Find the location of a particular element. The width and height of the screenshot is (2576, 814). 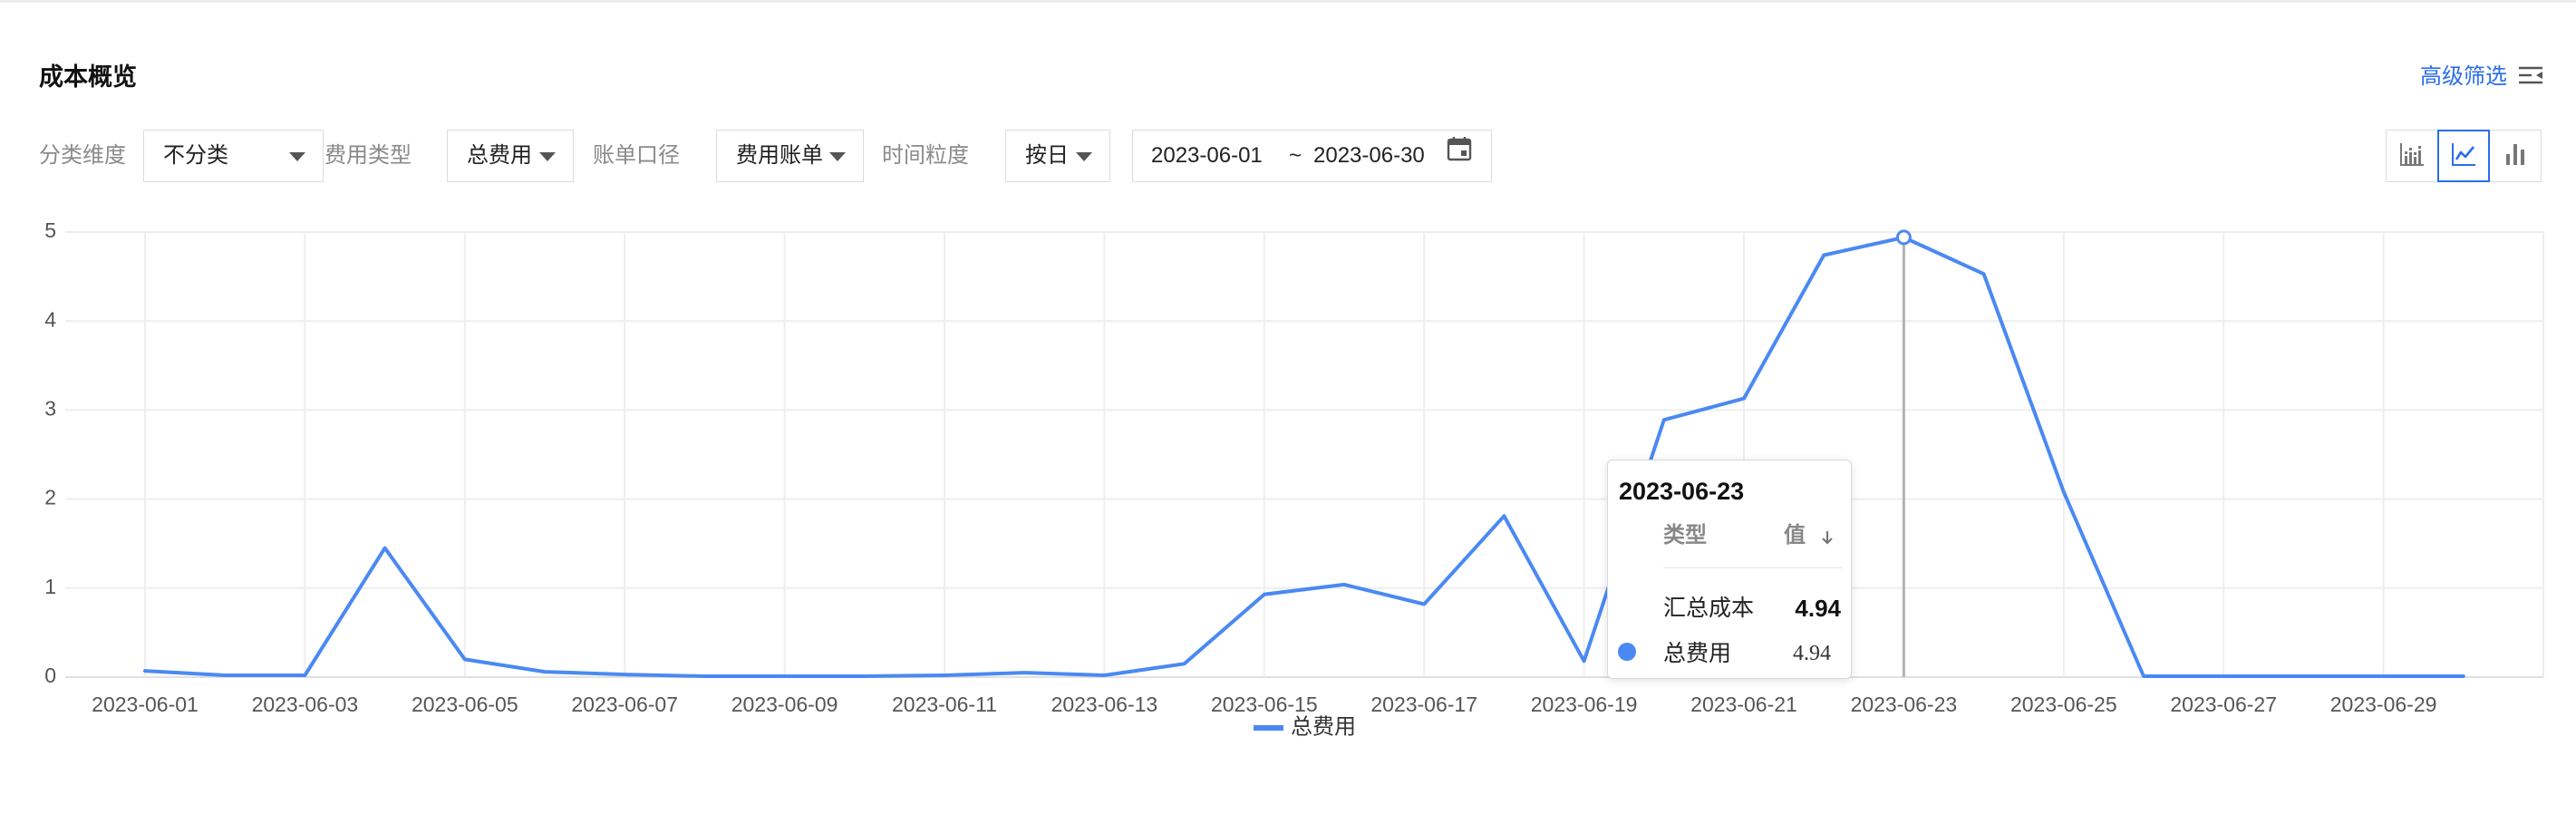

stacked-bar-chart-icon is located at coordinates (2412, 157).